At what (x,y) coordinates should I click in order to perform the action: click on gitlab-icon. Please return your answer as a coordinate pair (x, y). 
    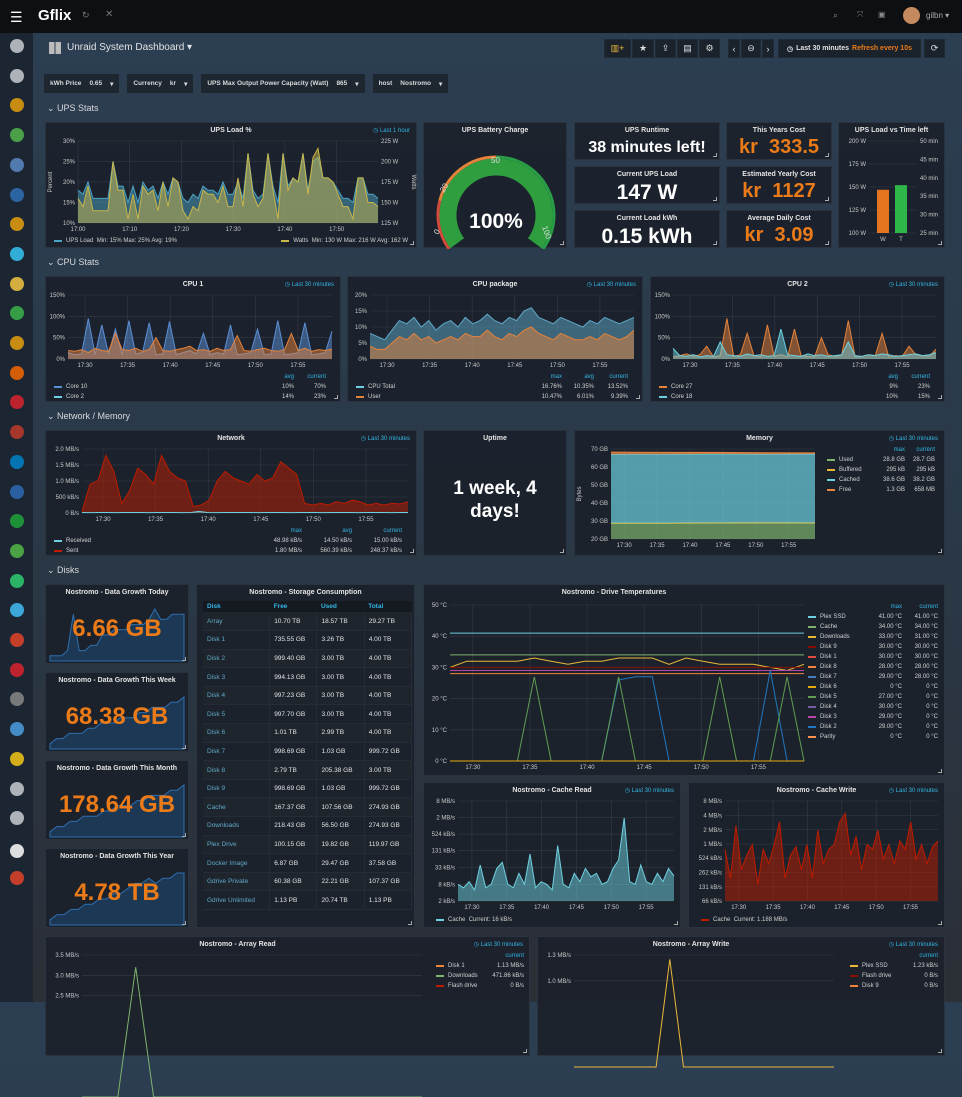
    Looking at the image, I should click on (17, 640).